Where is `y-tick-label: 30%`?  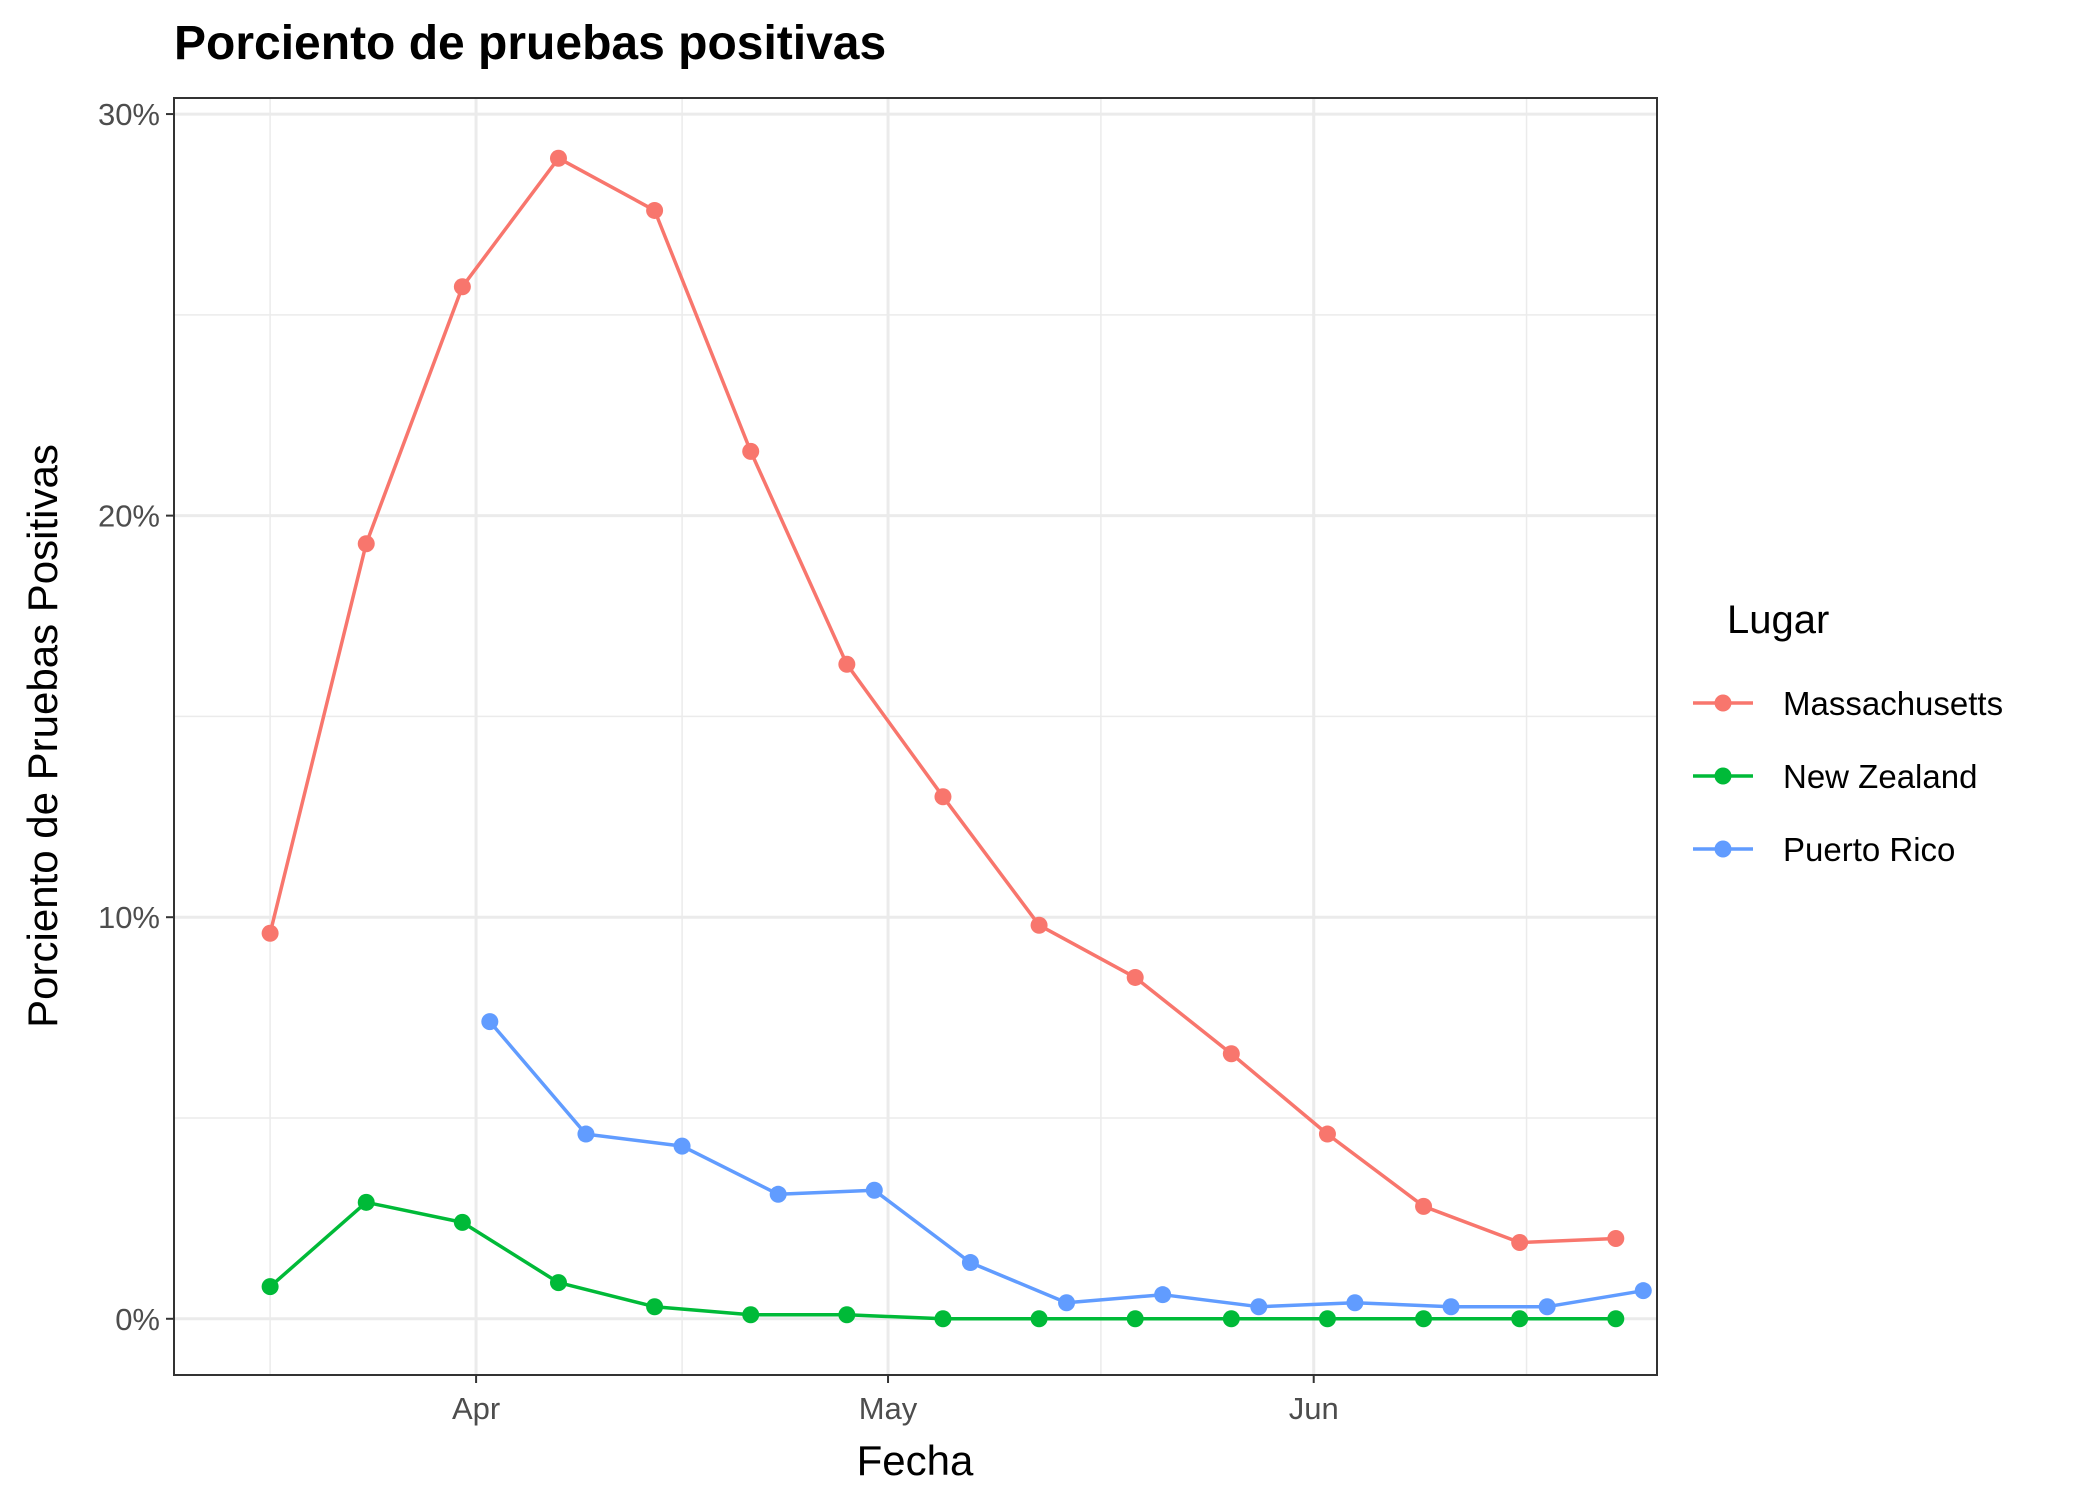
y-tick-label: 30% is located at coordinates (129, 114).